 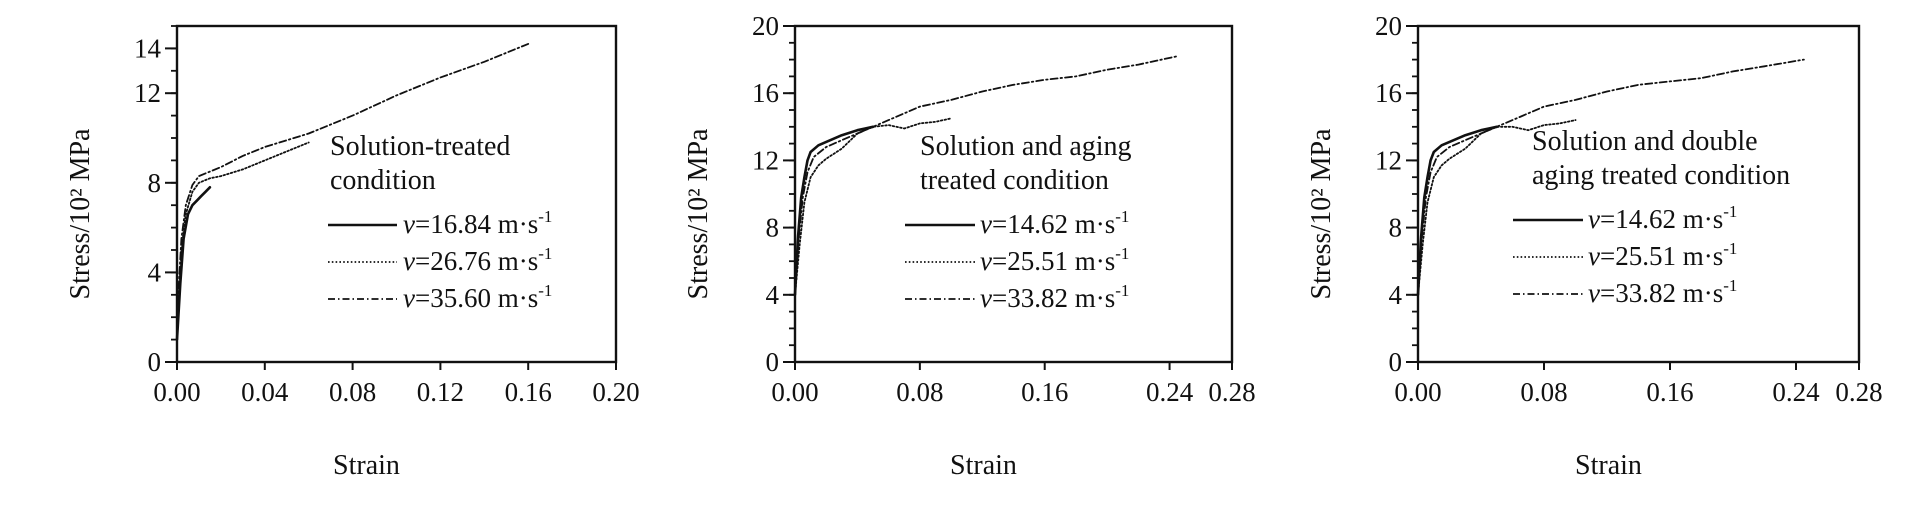 I want to click on legend-title-line: condition, so click(x=383, y=180).